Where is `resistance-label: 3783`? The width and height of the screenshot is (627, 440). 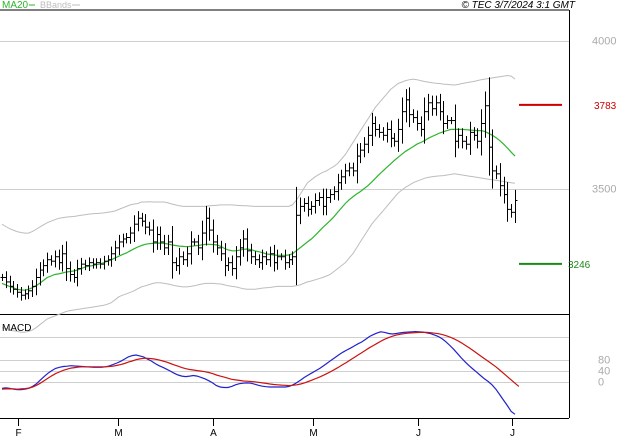 resistance-label: 3783 is located at coordinates (605, 106).